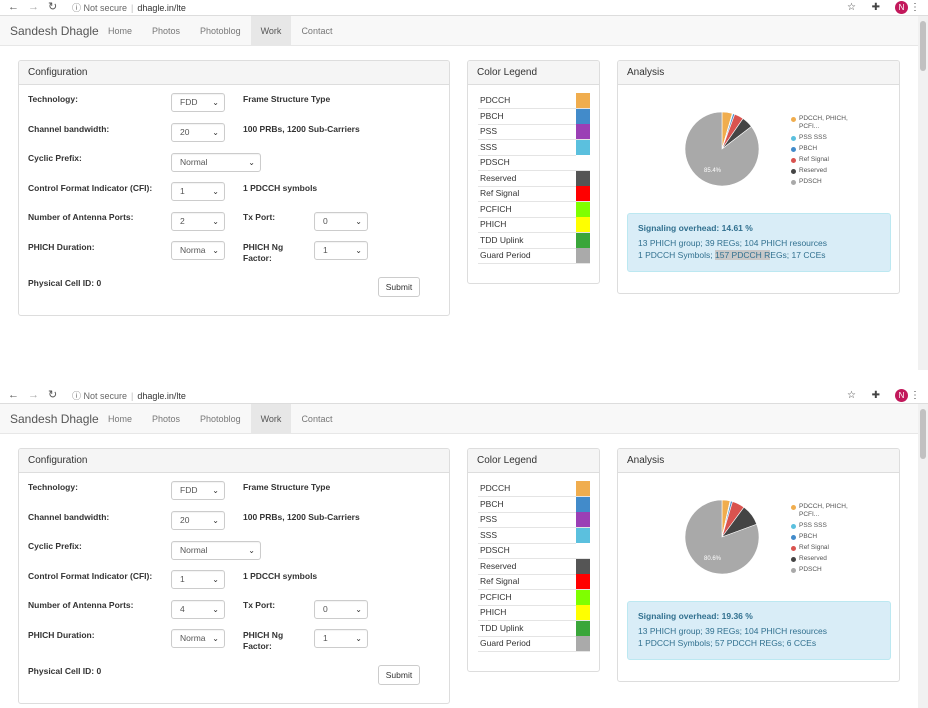 This screenshot has height=708, width=928. Describe the element at coordinates (325, 250) in the screenshot. I see `phich-ng-value: 1` at that location.